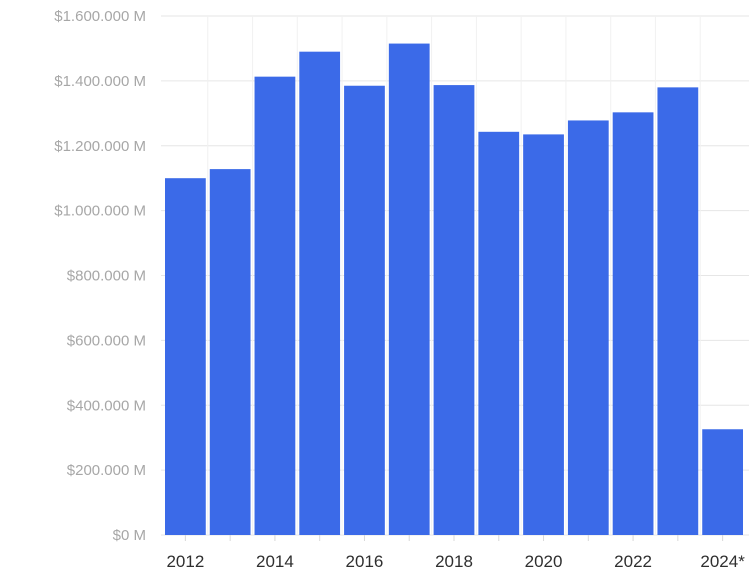  What do you see at coordinates (106, 276) in the screenshot?
I see `y-tick-label: $800.000 M` at bounding box center [106, 276].